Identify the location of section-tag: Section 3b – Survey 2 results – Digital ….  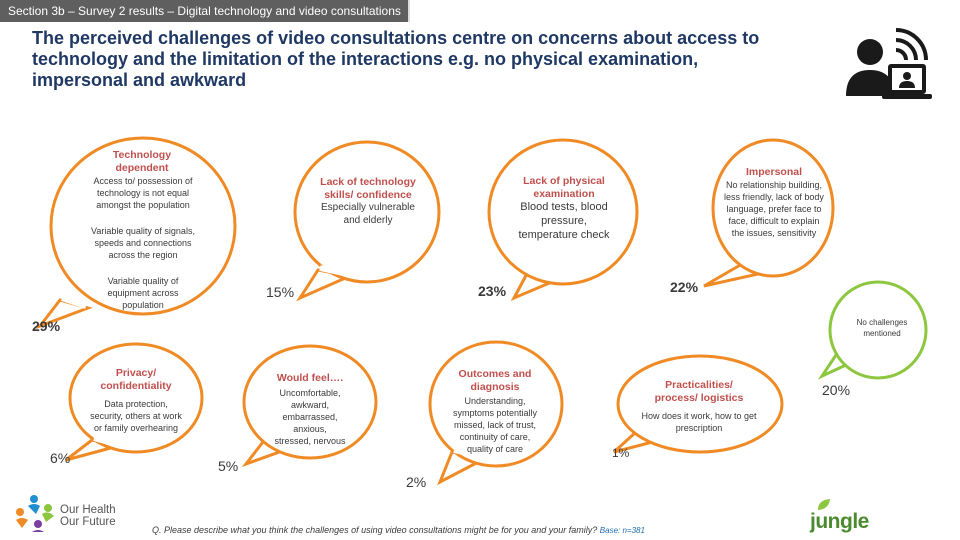
(205, 11).